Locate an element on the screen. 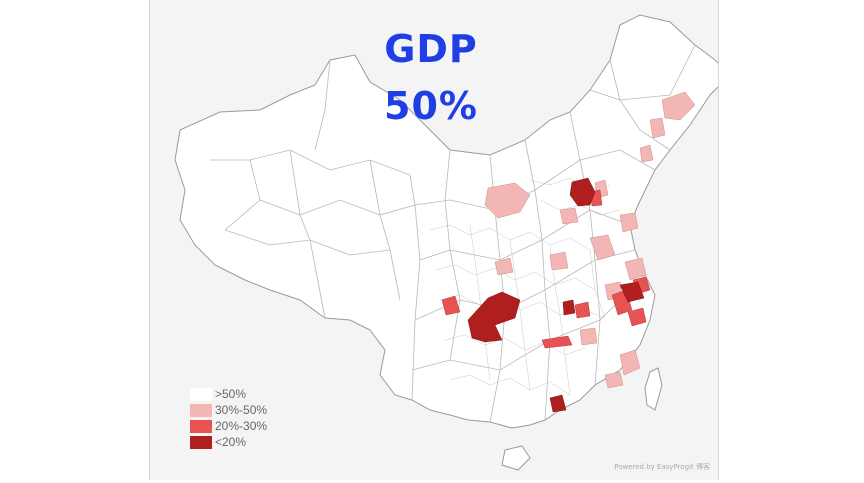  legend: >50% 30%-50% 20%-30% <20% is located at coordinates (228, 418).